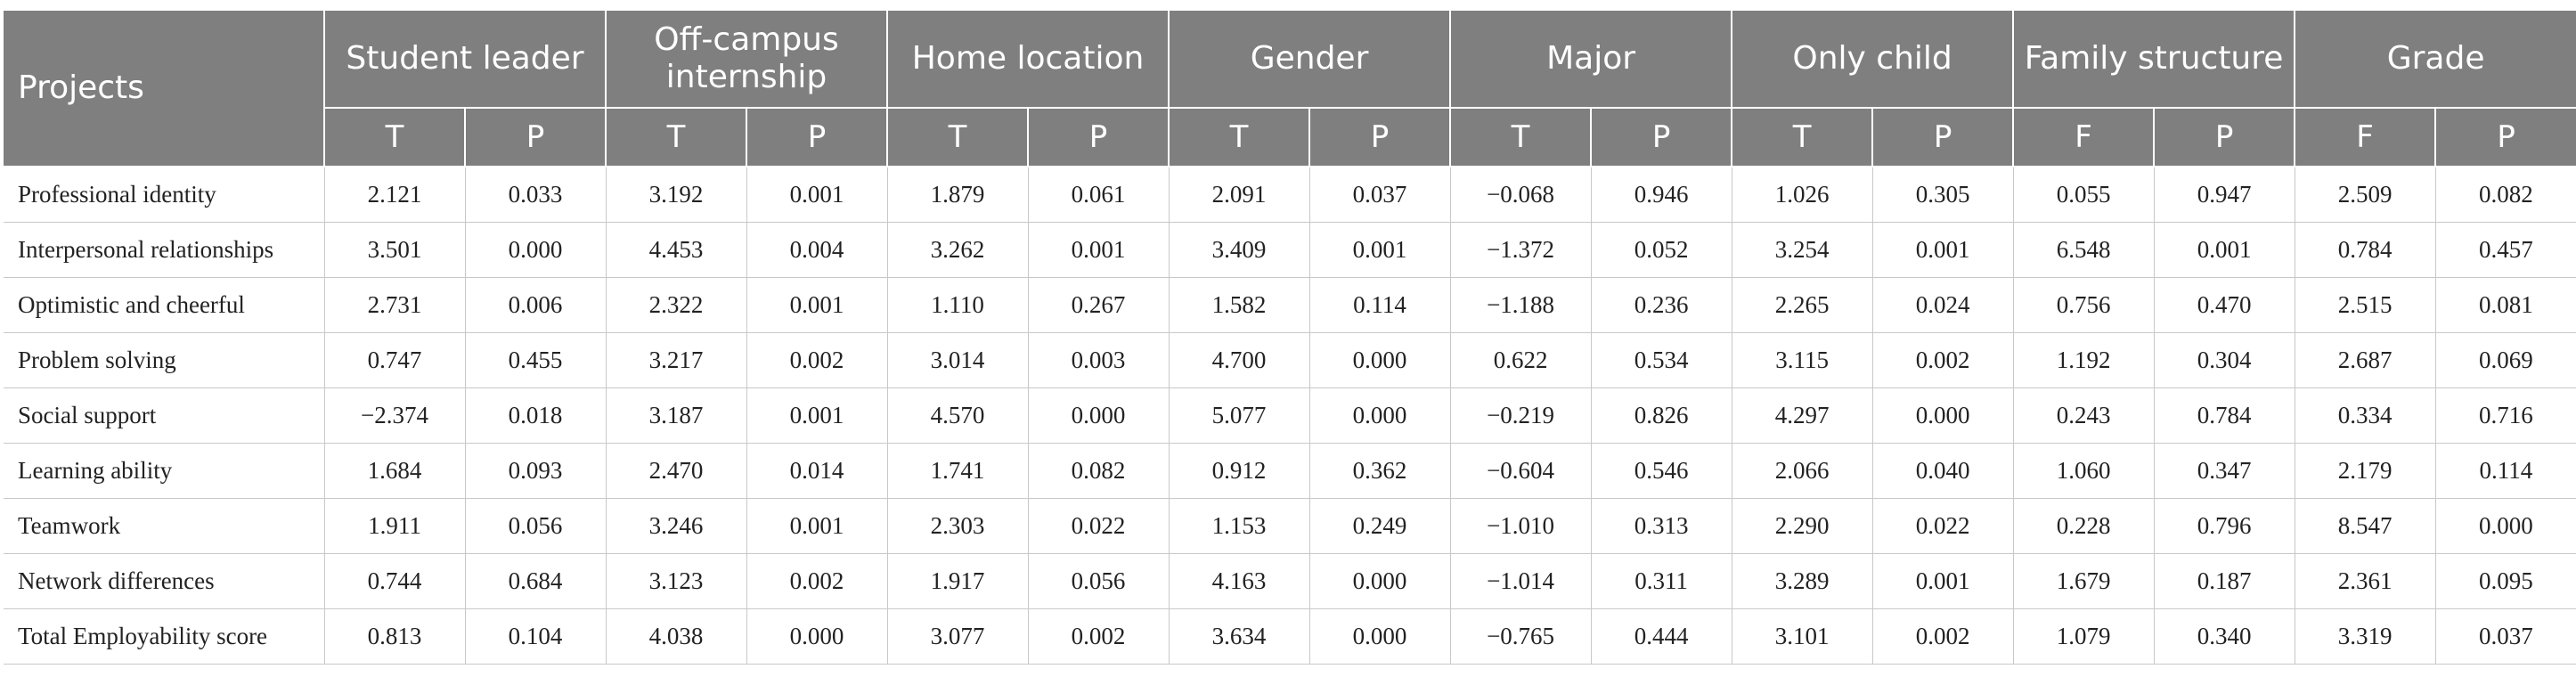 The height and width of the screenshot is (677, 2576). What do you see at coordinates (1521, 581) in the screenshot?
I see `table-cell: −1.014` at bounding box center [1521, 581].